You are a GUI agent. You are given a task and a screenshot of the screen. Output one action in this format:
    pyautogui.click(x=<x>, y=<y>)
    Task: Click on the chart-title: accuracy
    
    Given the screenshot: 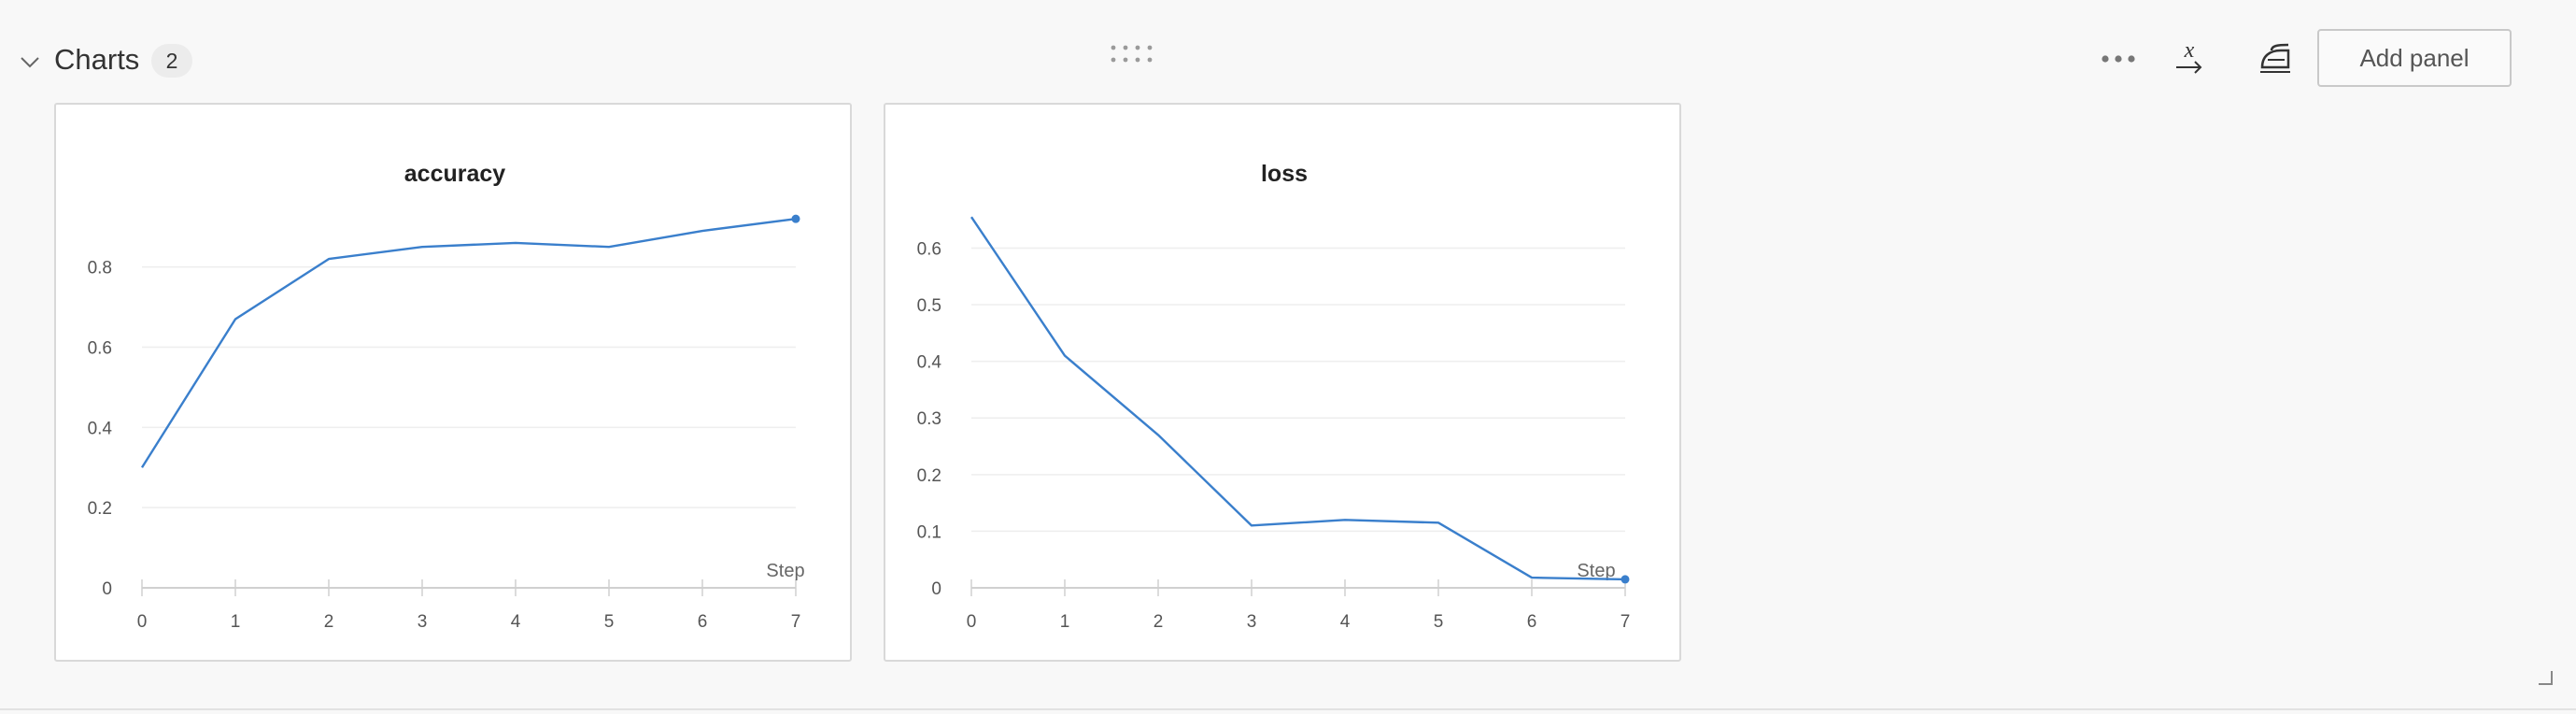 What is the action you would take?
    pyautogui.click(x=455, y=174)
    